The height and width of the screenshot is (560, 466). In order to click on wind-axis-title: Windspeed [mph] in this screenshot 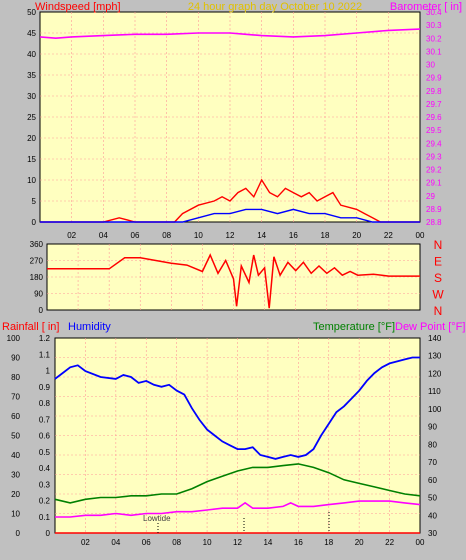, I will do `click(78, 7)`.